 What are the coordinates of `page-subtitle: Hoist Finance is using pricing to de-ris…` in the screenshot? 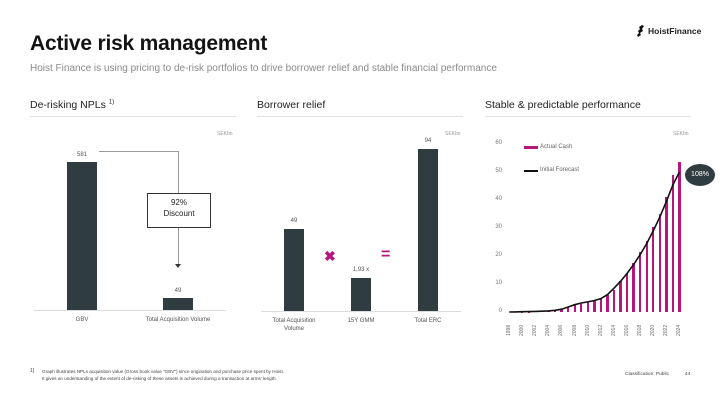 It's located at (263, 68).